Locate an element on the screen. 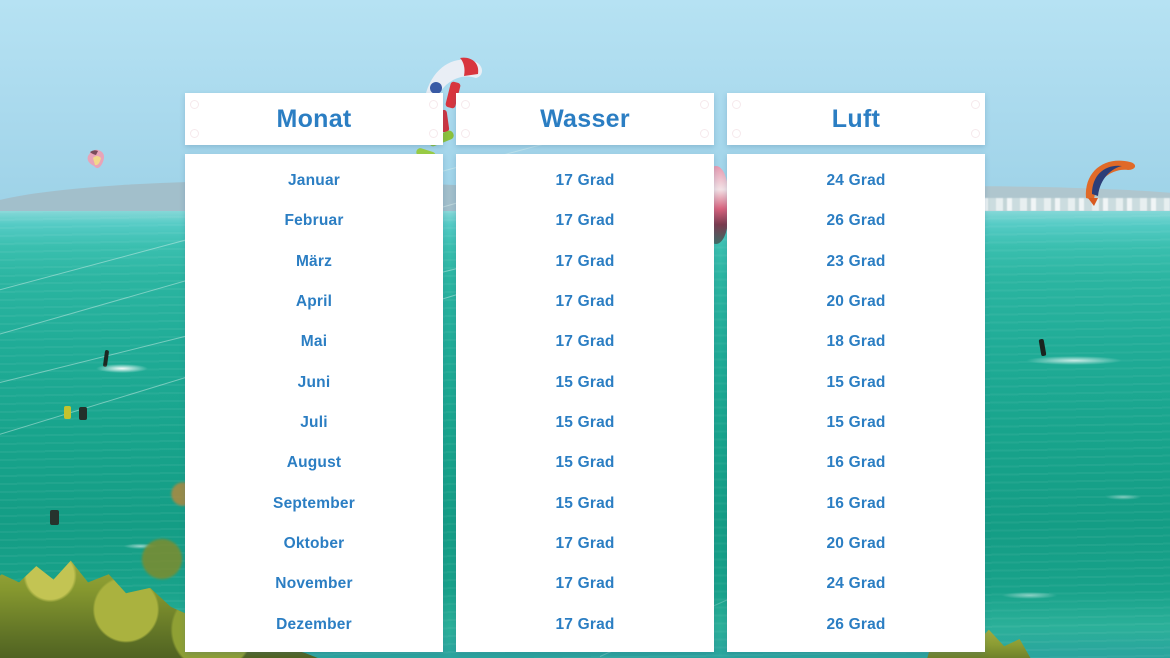 This screenshot has height=658, width=1170. table-cell: August is located at coordinates (314, 463).